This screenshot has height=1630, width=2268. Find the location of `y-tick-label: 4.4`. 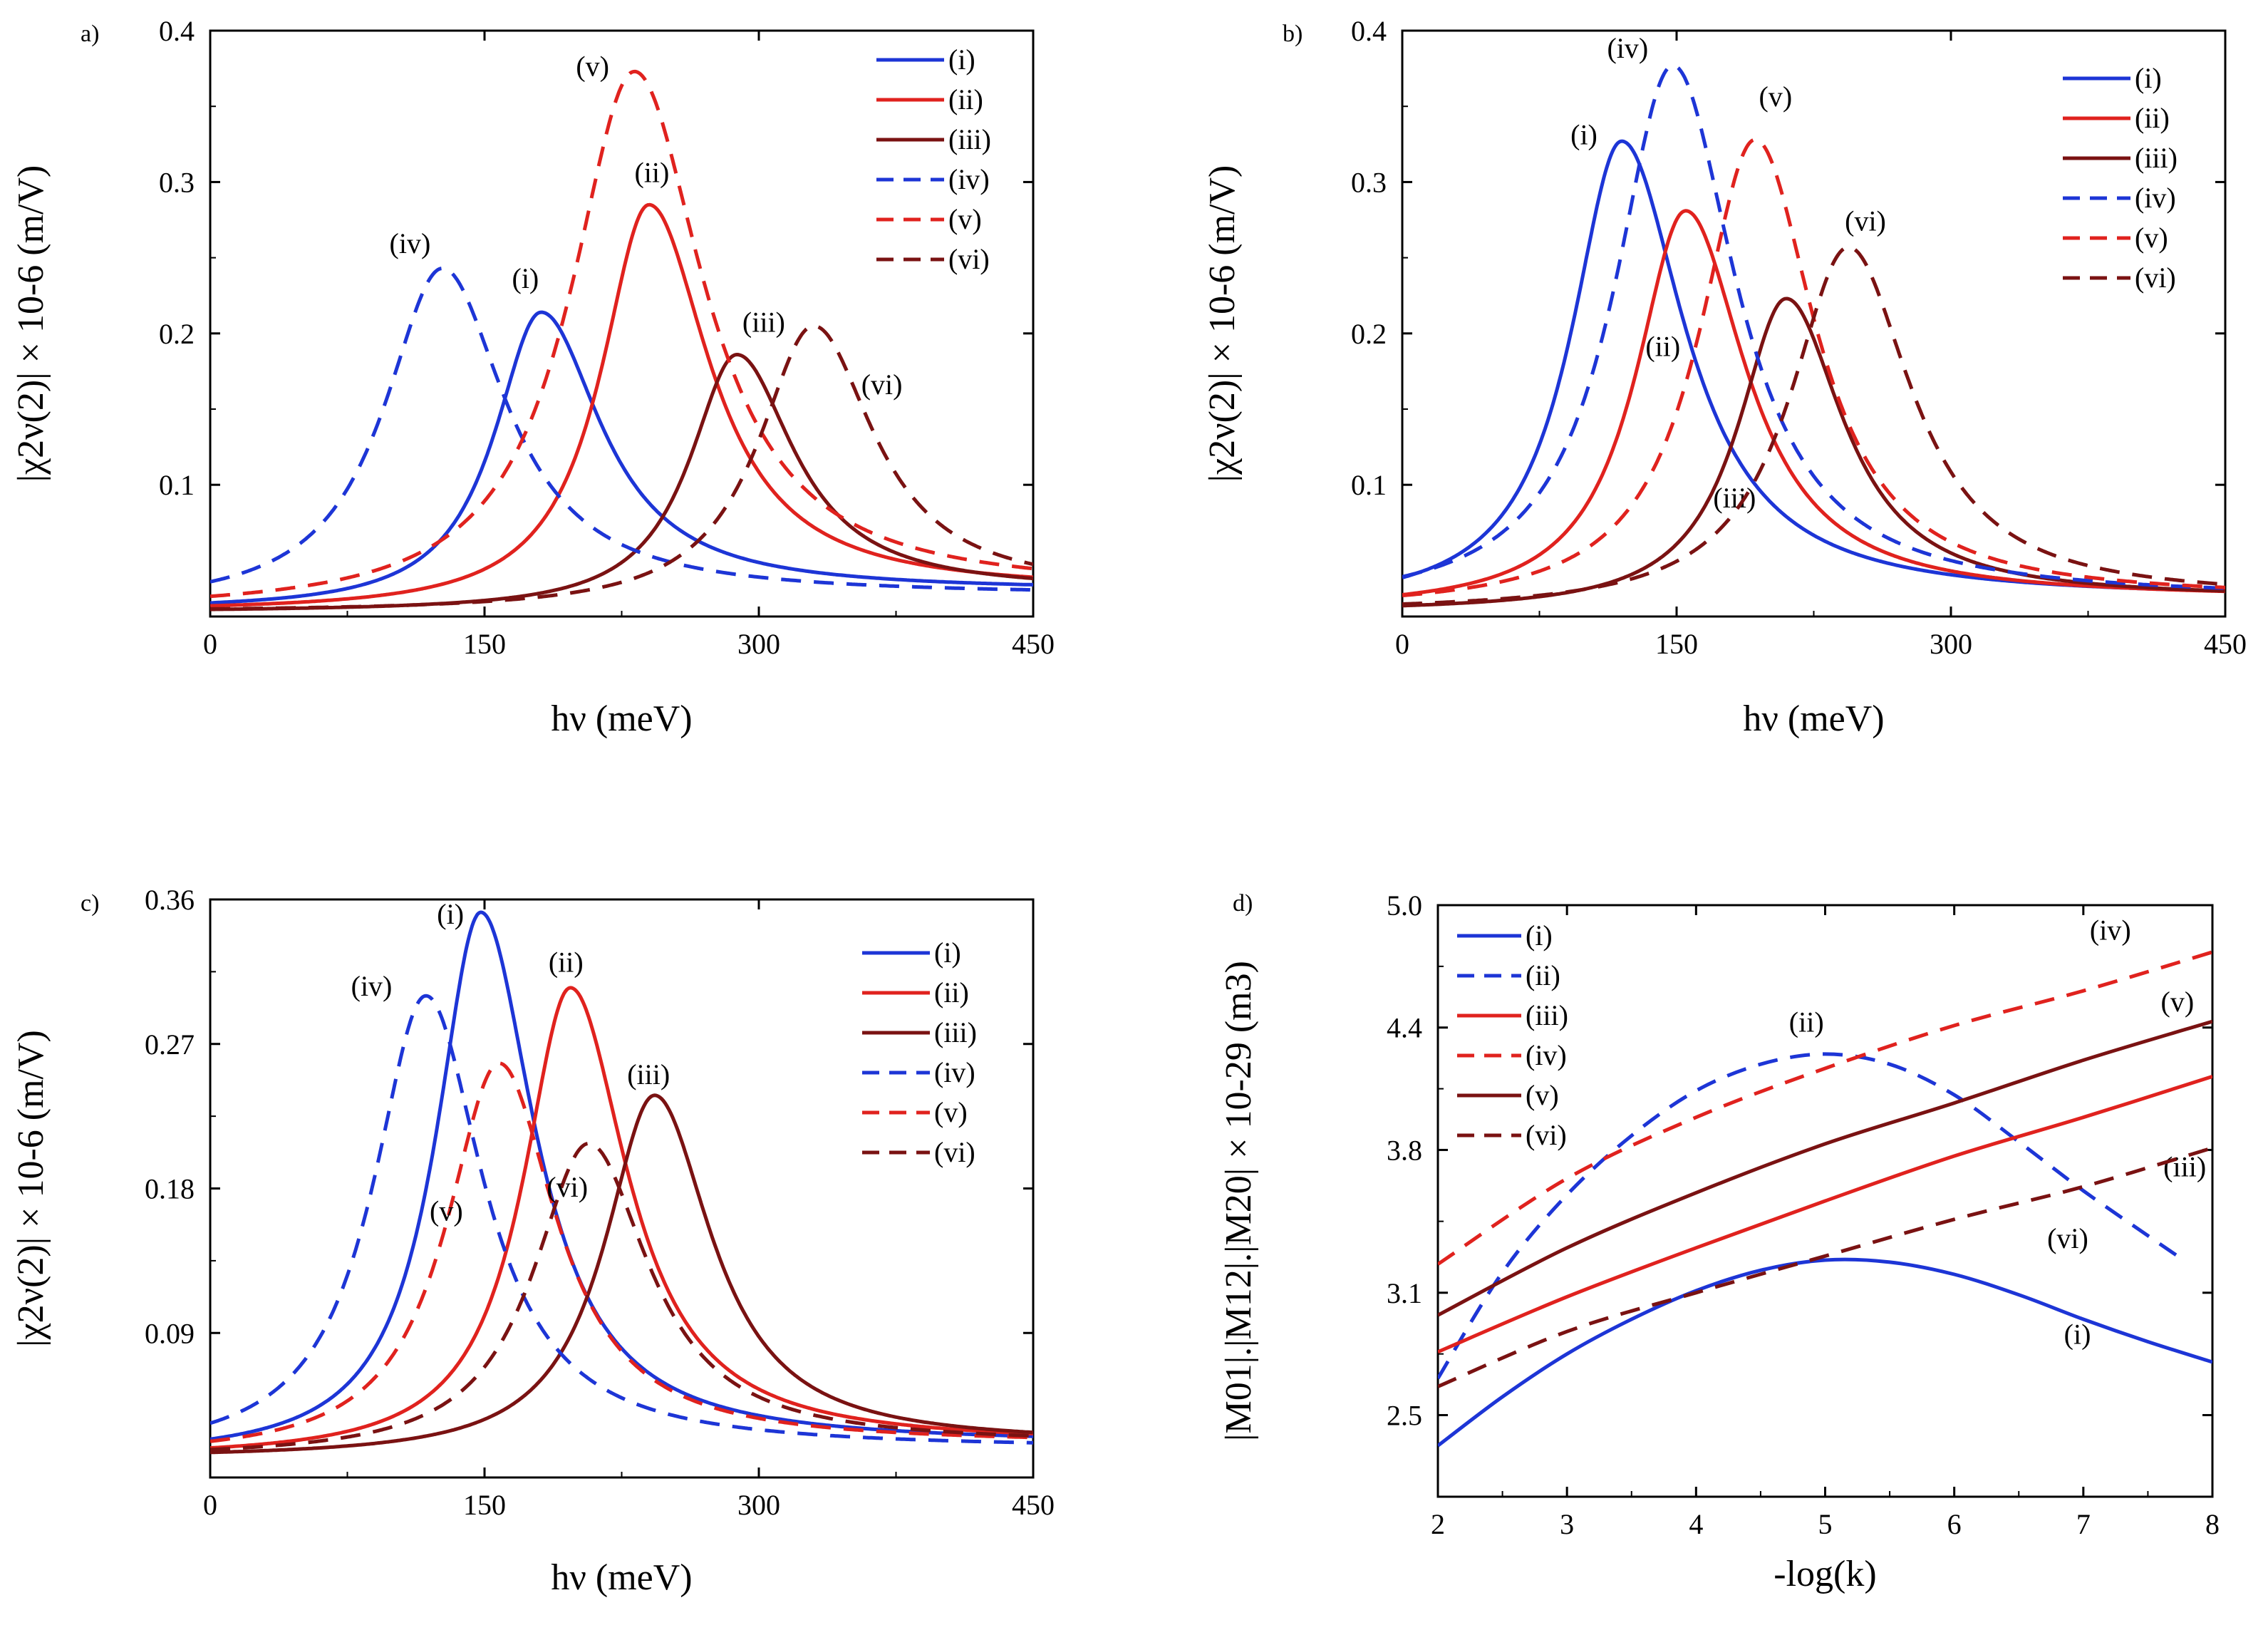

y-tick-label: 4.4 is located at coordinates (1405, 1028).